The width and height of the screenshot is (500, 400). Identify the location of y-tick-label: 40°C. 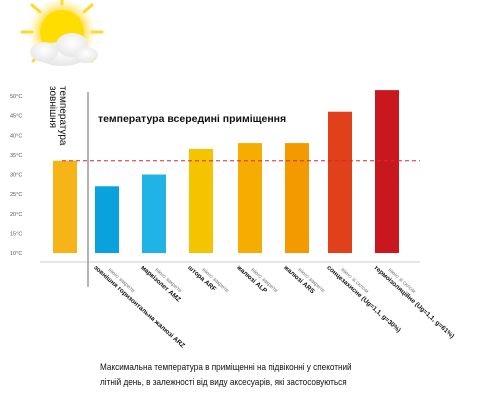
(16, 136).